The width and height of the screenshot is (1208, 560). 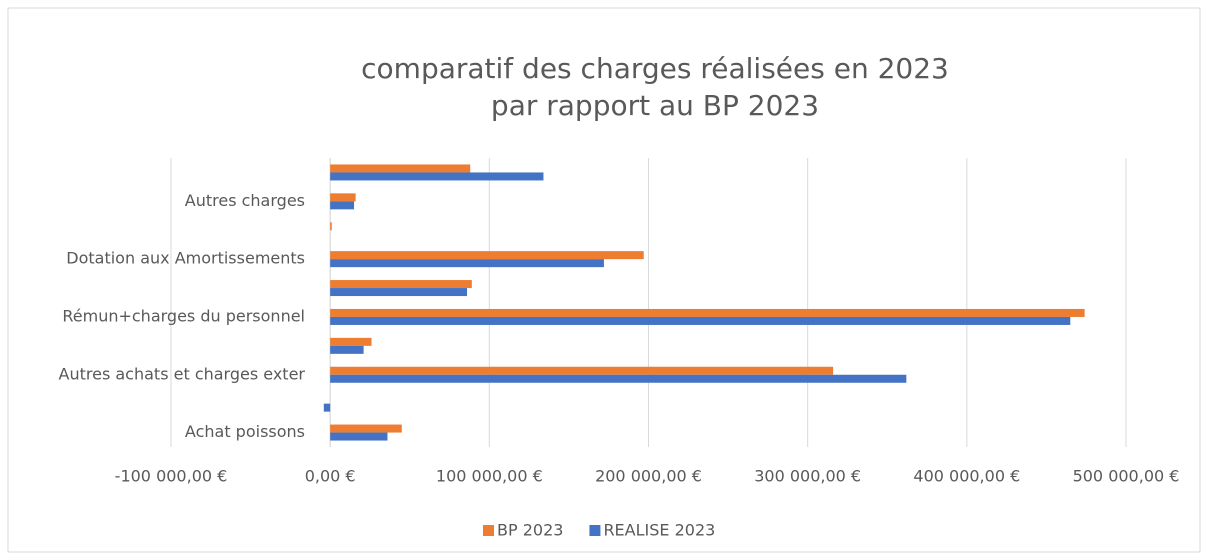 I want to click on x-tick-label: 200 000,00 €, so click(x=648, y=476).